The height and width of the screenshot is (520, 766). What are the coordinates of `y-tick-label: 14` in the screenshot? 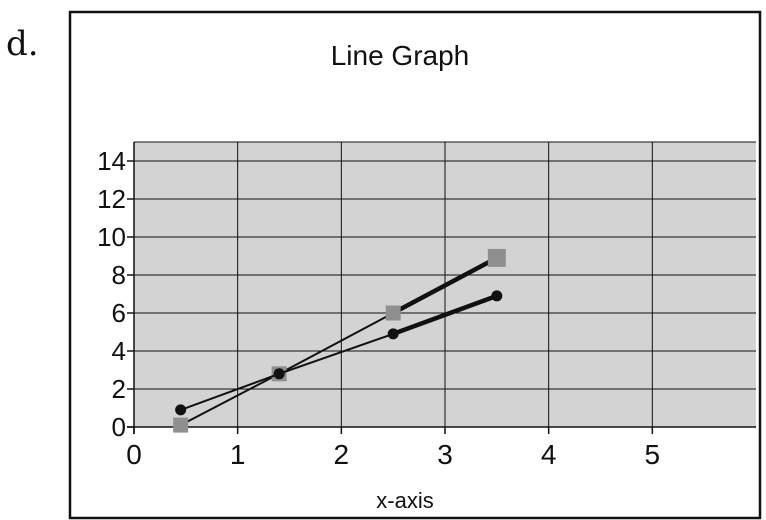 It's located at (111, 161).